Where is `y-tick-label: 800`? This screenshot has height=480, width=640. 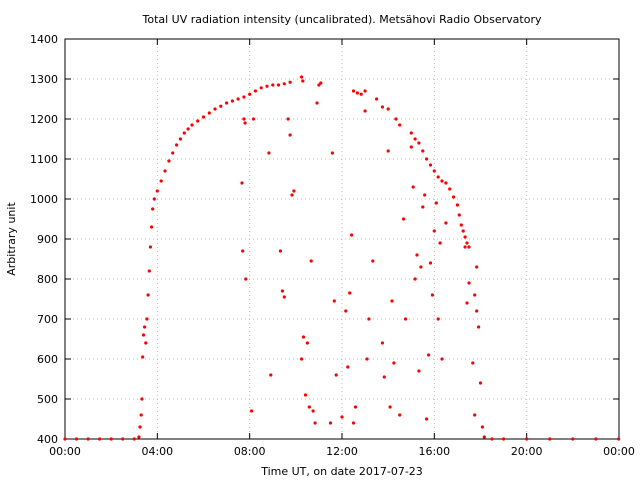 y-tick-label: 800 is located at coordinates (47, 279).